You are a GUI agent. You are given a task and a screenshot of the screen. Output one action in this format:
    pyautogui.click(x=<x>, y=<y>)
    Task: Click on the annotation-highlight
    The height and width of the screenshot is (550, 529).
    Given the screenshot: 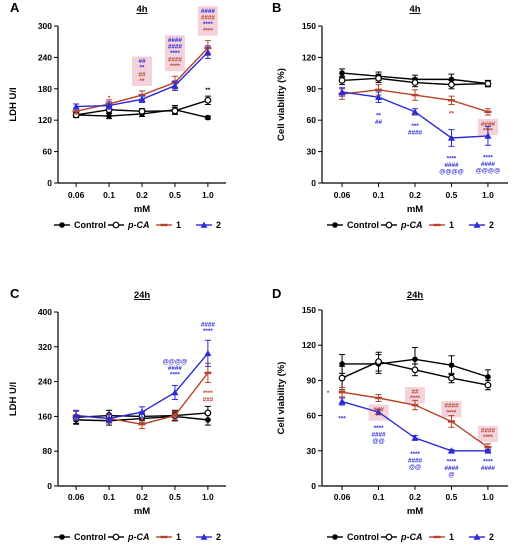 What is the action you would take?
    pyautogui.click(x=451, y=409)
    